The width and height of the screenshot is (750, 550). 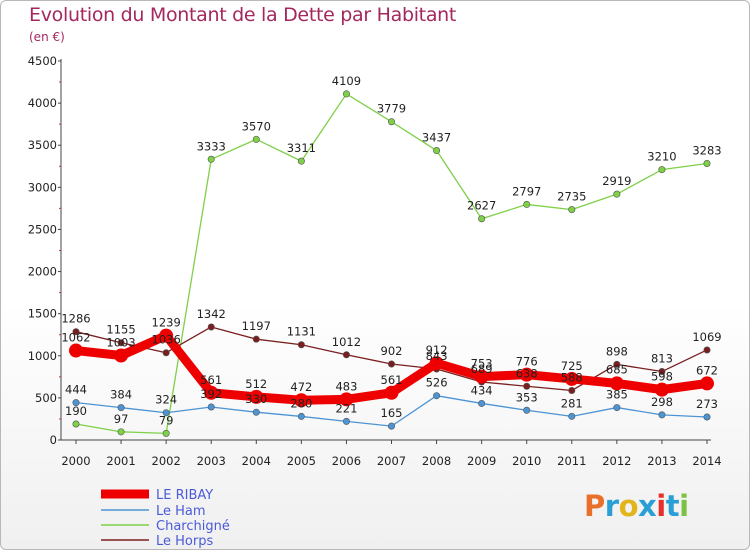 I want to click on data-label: 1036, so click(x=166, y=340).